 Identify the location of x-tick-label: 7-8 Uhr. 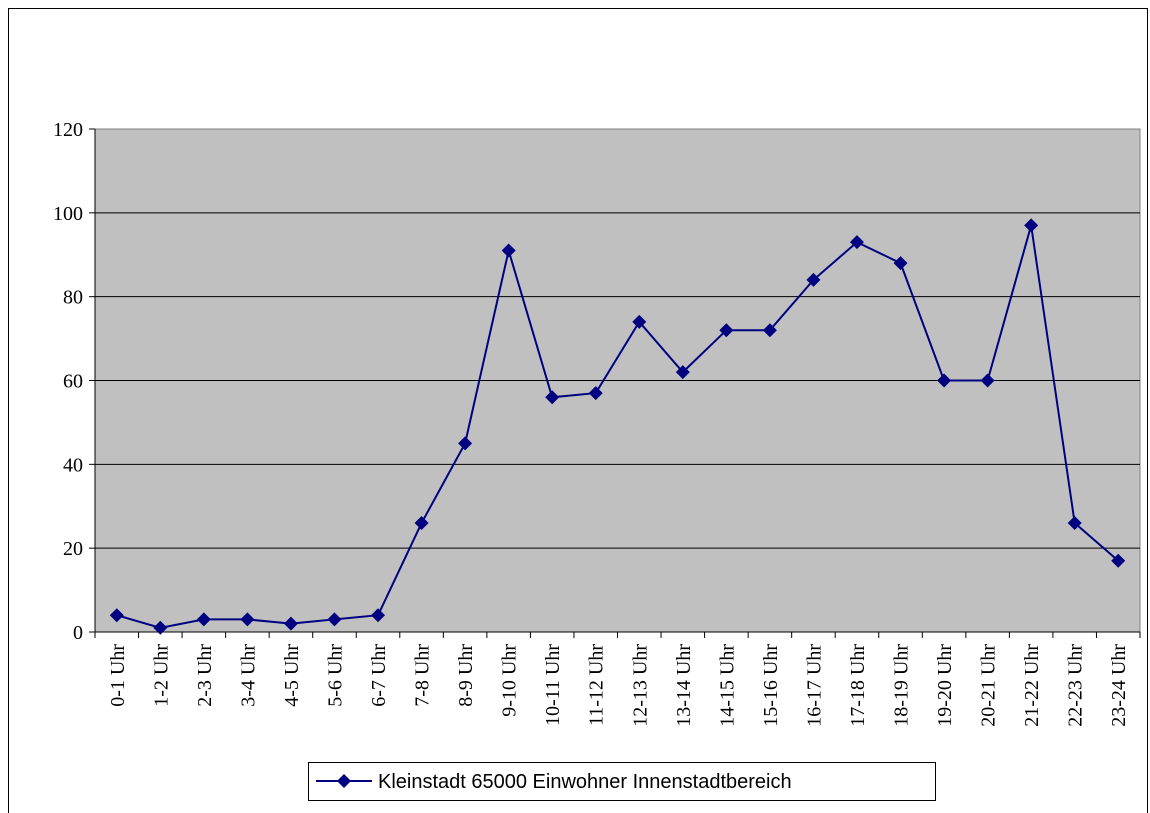
(423, 675).